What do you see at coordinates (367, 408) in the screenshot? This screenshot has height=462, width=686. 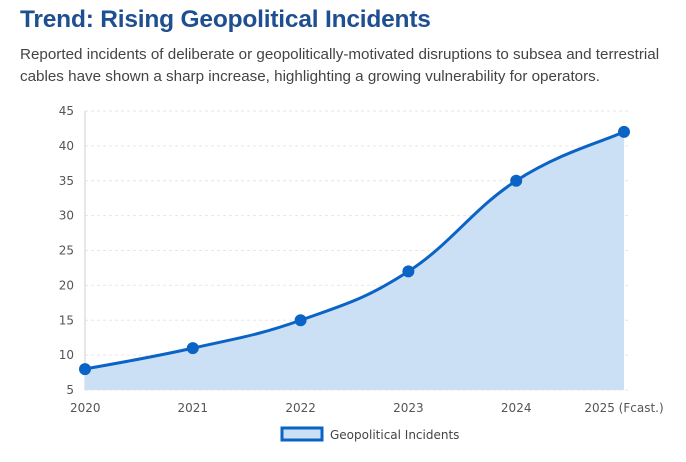 I see `x-axis-ticks: 2020 2021 2022 2023 2024 2025 (Fcast.)` at bounding box center [367, 408].